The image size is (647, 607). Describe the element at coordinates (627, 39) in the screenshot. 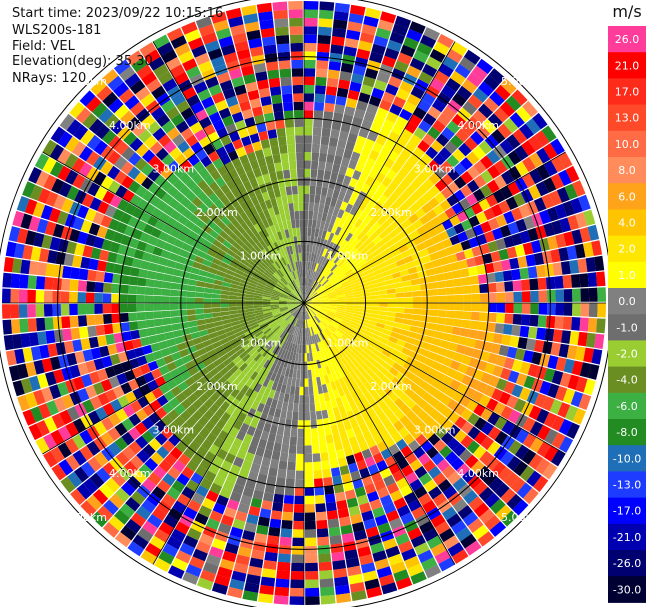

I see `colorbar-tick-label: 26.0` at that location.